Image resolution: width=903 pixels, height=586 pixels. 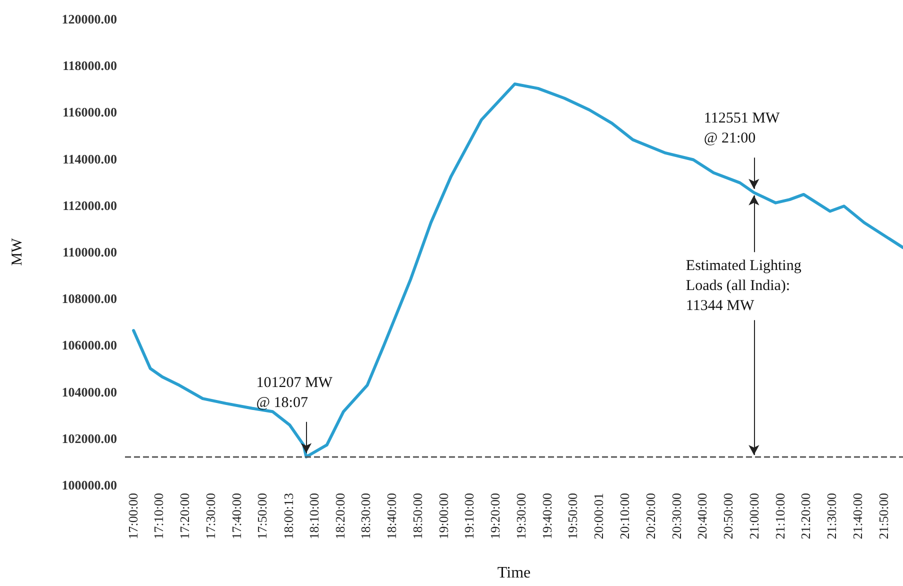 I want to click on y-tick-label: 120000.00, so click(x=89, y=19).